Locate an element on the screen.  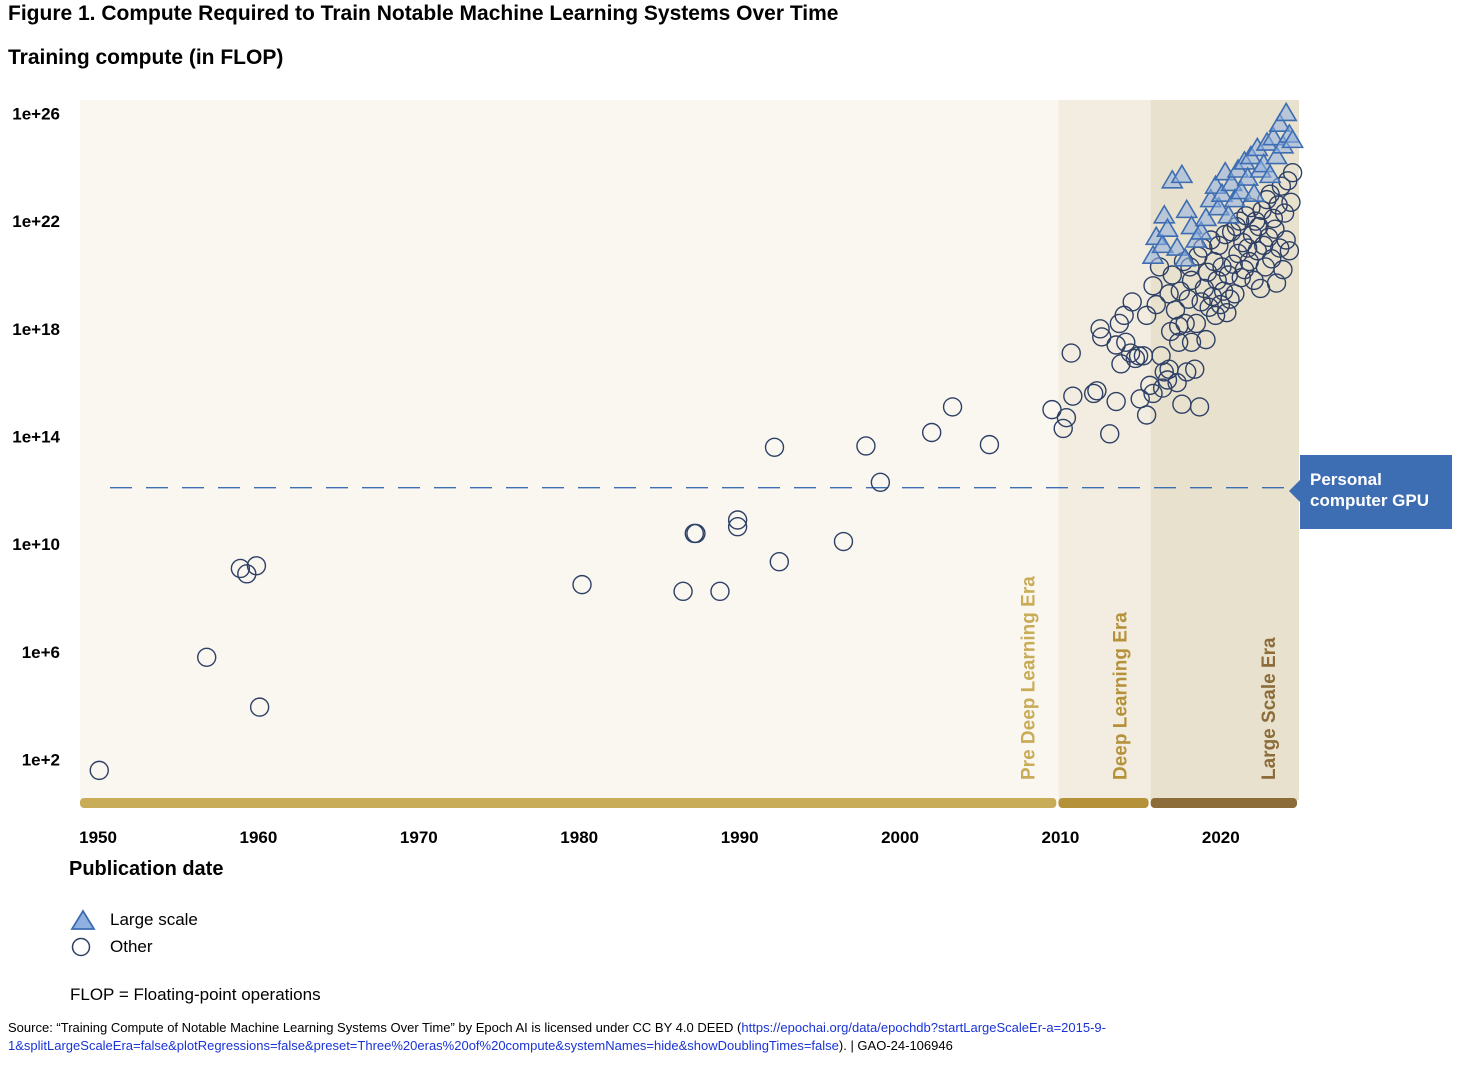
y-tick-label: 1e+26 is located at coordinates (36, 113).